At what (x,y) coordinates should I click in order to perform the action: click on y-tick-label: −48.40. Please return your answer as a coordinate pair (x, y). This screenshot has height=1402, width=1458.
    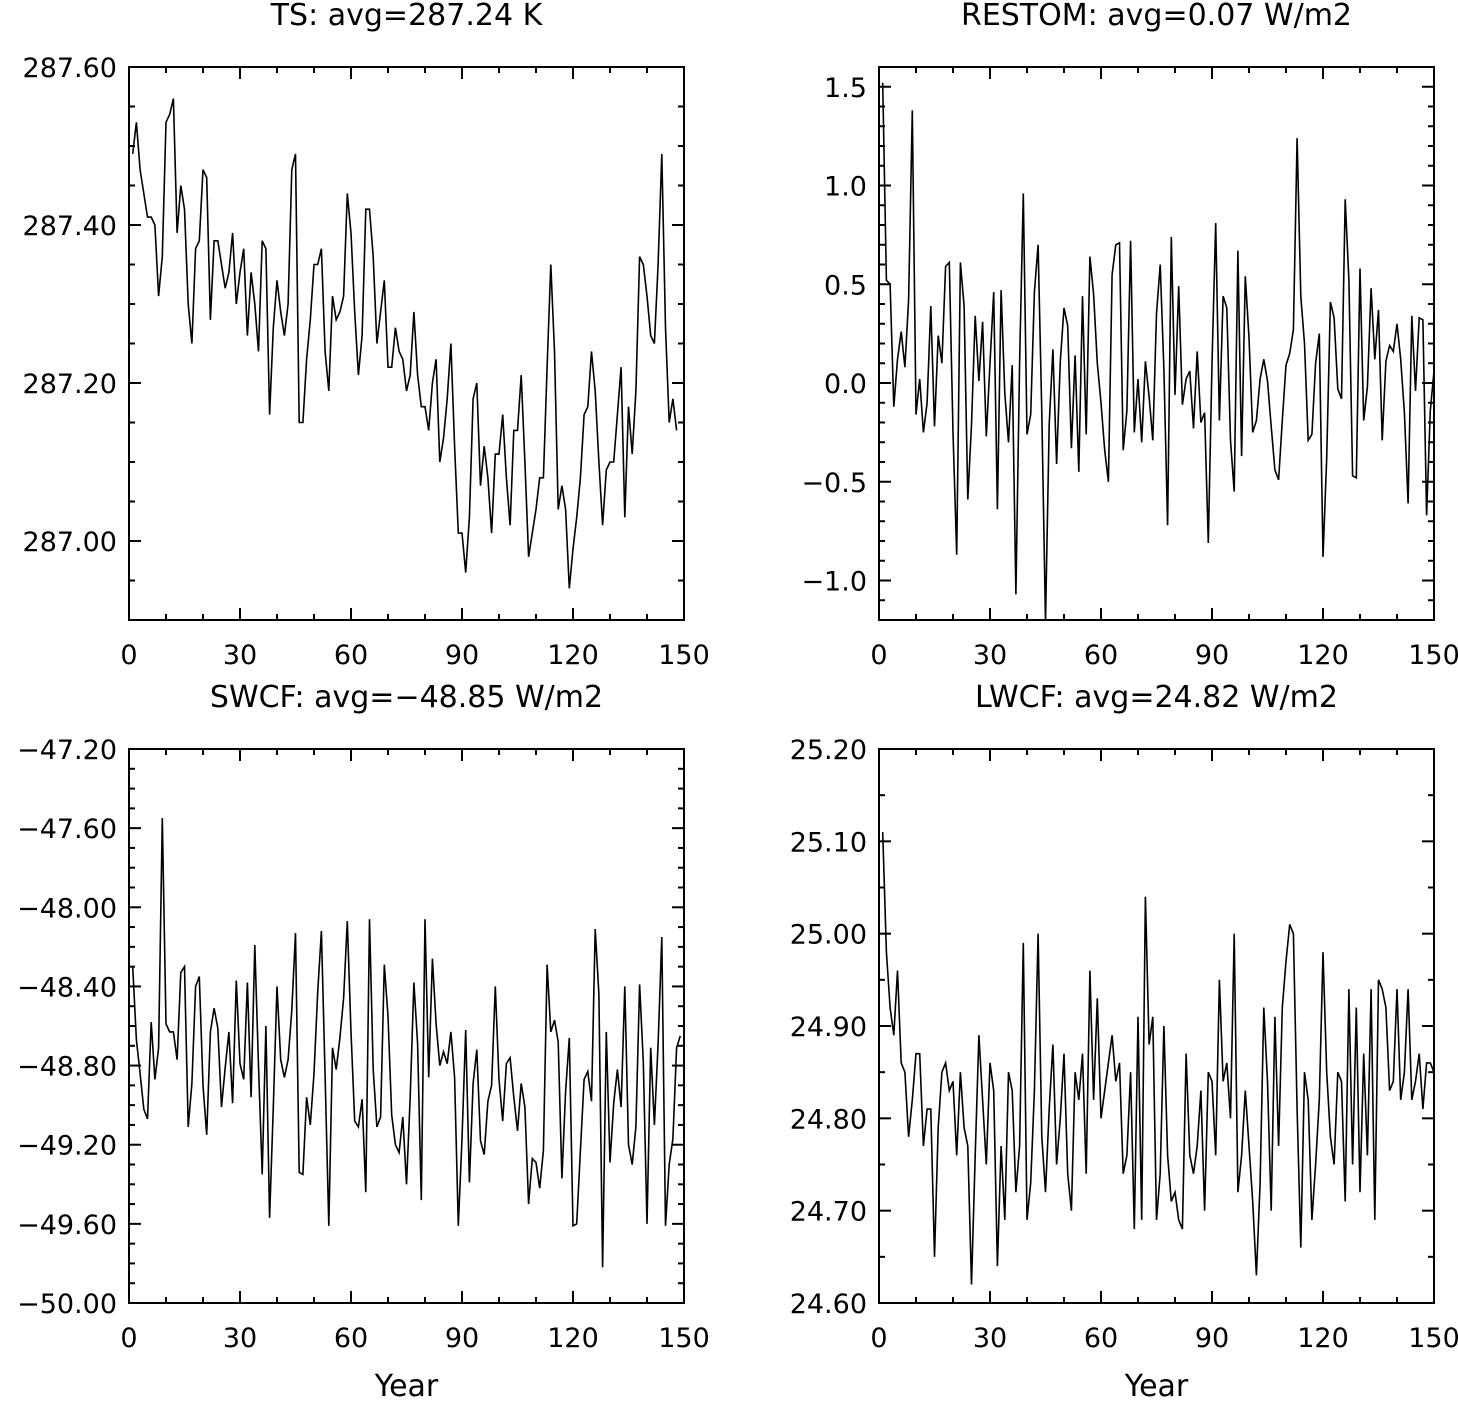
    Looking at the image, I should click on (67, 987).